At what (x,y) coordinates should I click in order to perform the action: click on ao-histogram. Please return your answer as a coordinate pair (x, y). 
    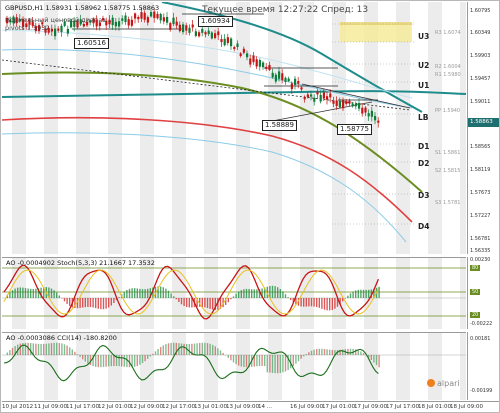
    Looking at the image, I should click on (193, 298).